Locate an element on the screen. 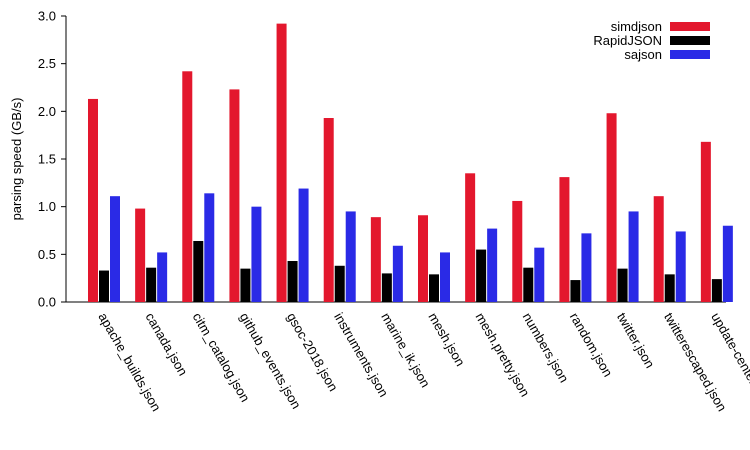 Image resolution: width=750 pixels, height=450 pixels. bar-simdjson-instruments-json is located at coordinates (328, 210).